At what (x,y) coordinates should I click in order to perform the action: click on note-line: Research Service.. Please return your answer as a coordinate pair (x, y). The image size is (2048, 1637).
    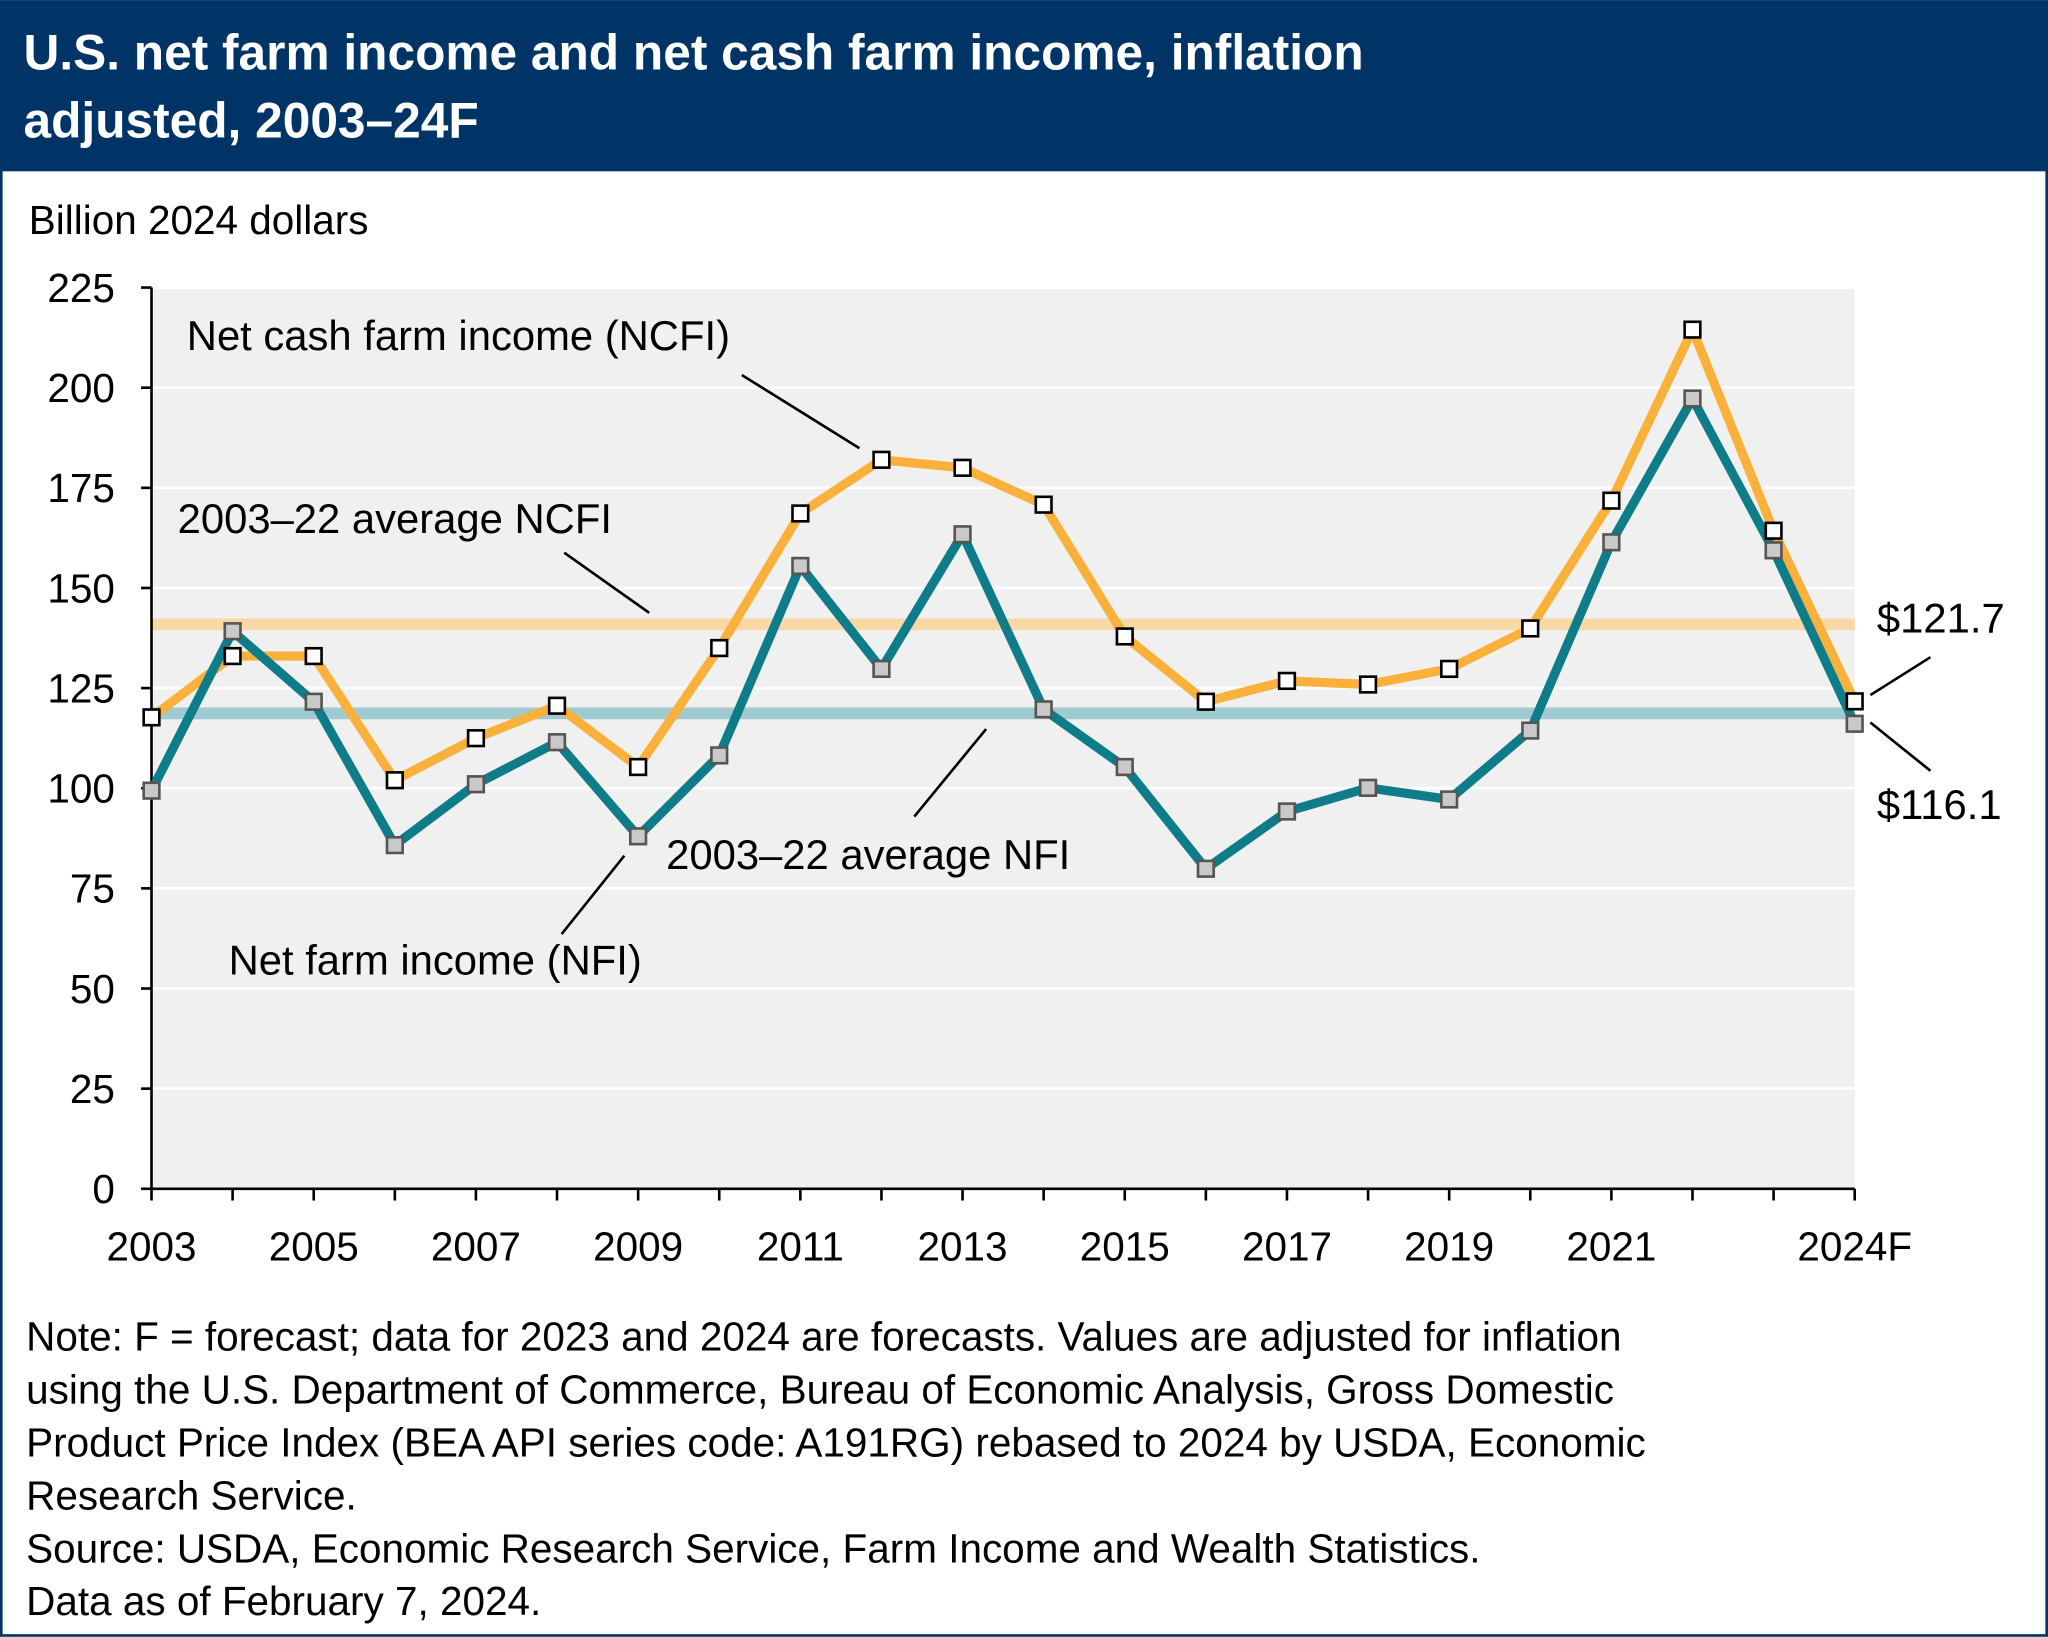
    Looking at the image, I should click on (191, 1495).